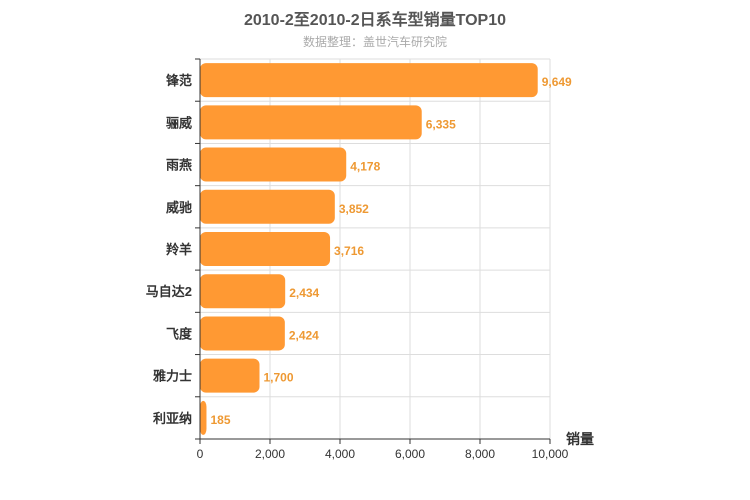  I want to click on chart-title: 2010-2至2010-2日系车型销量TOP10, so click(375, 20).